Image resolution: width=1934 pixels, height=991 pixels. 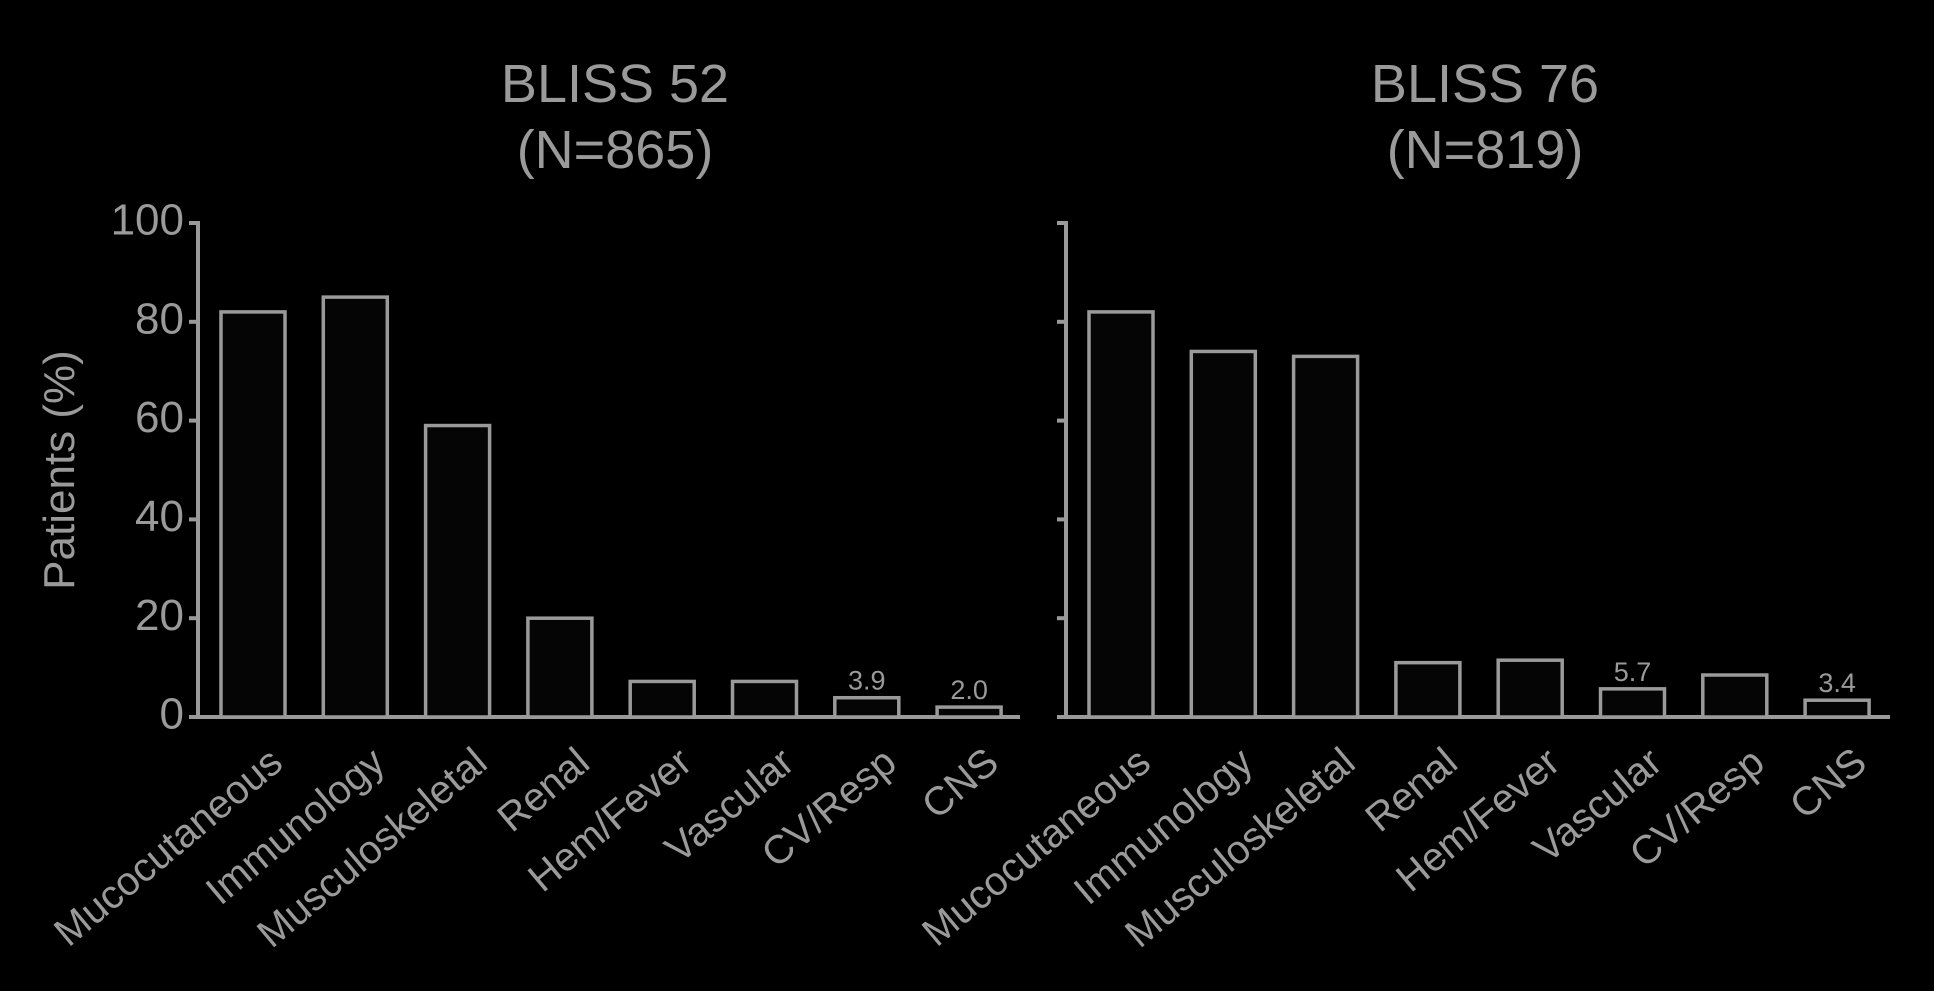 I want to click on panel-1-bar-vascular, so click(x=764, y=699).